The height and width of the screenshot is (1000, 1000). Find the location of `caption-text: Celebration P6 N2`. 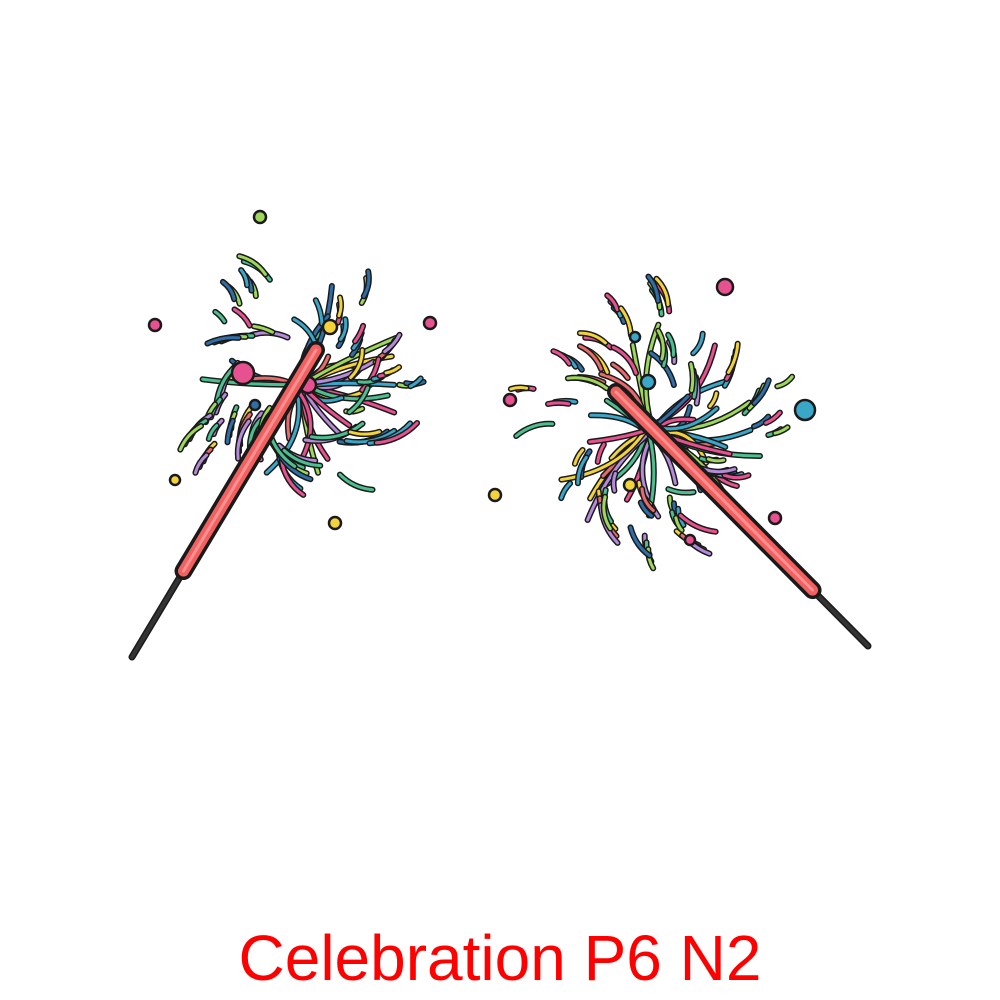

caption-text: Celebration P6 N2 is located at coordinates (500, 958).